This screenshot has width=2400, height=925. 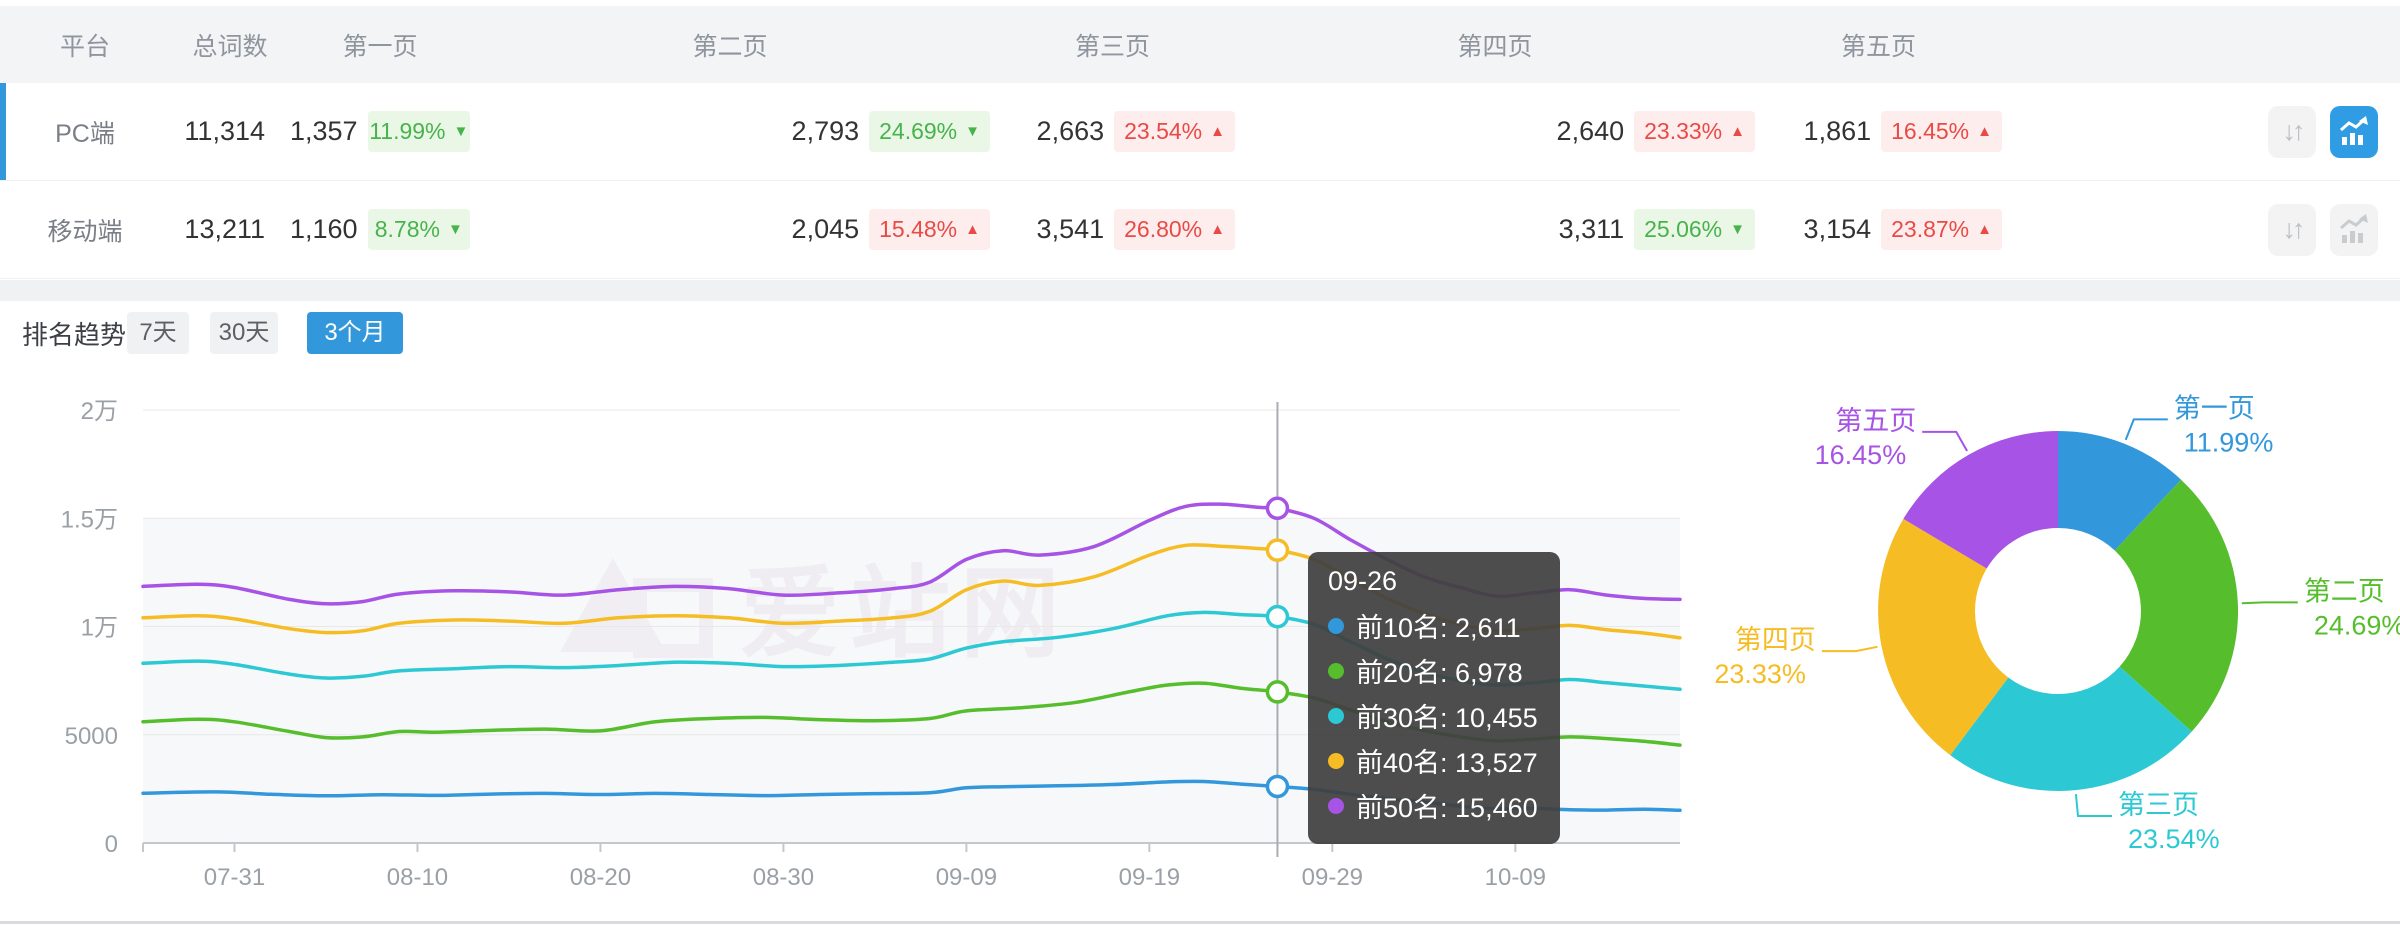 What do you see at coordinates (2174, 839) in the screenshot?
I see `donut-label-pct: 23.54%` at bounding box center [2174, 839].